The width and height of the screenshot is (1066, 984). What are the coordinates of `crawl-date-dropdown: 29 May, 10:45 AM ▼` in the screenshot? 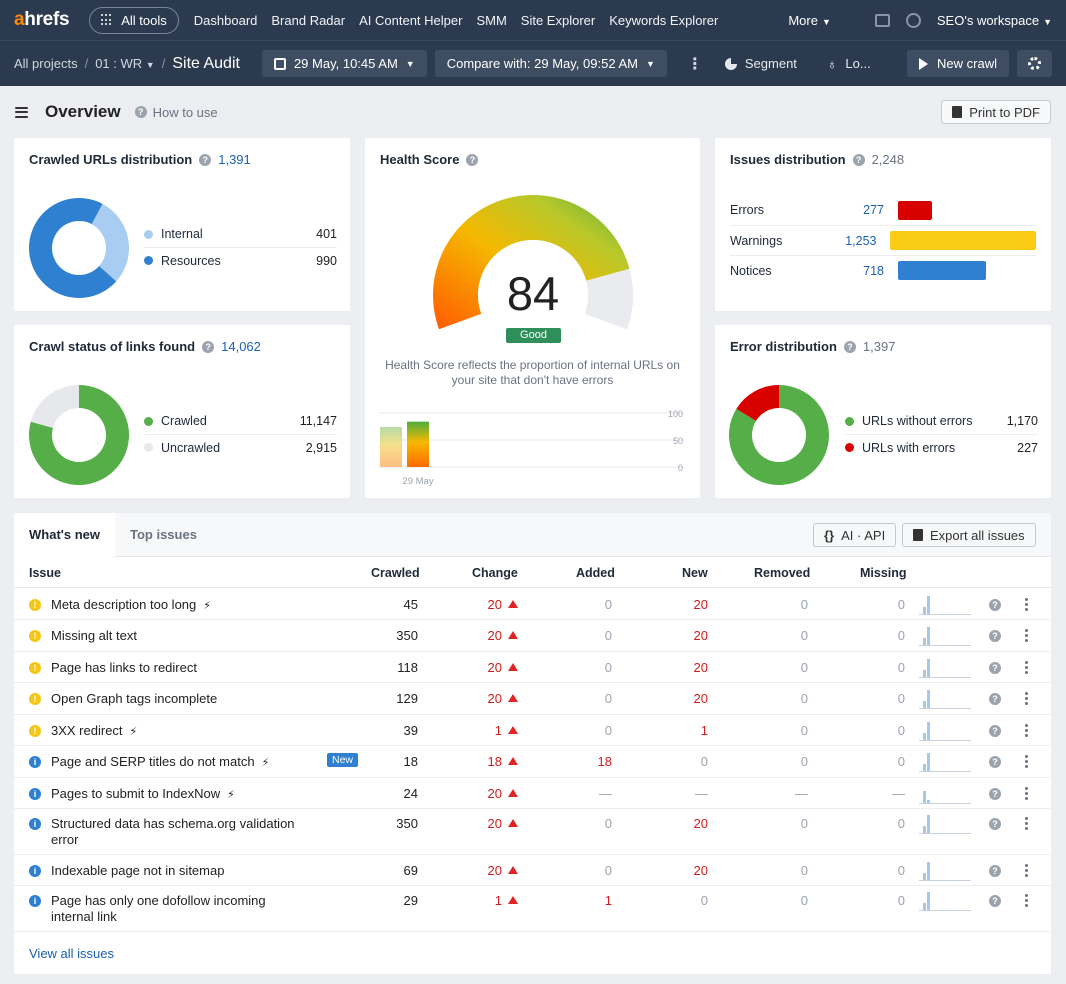 It's located at (344, 63).